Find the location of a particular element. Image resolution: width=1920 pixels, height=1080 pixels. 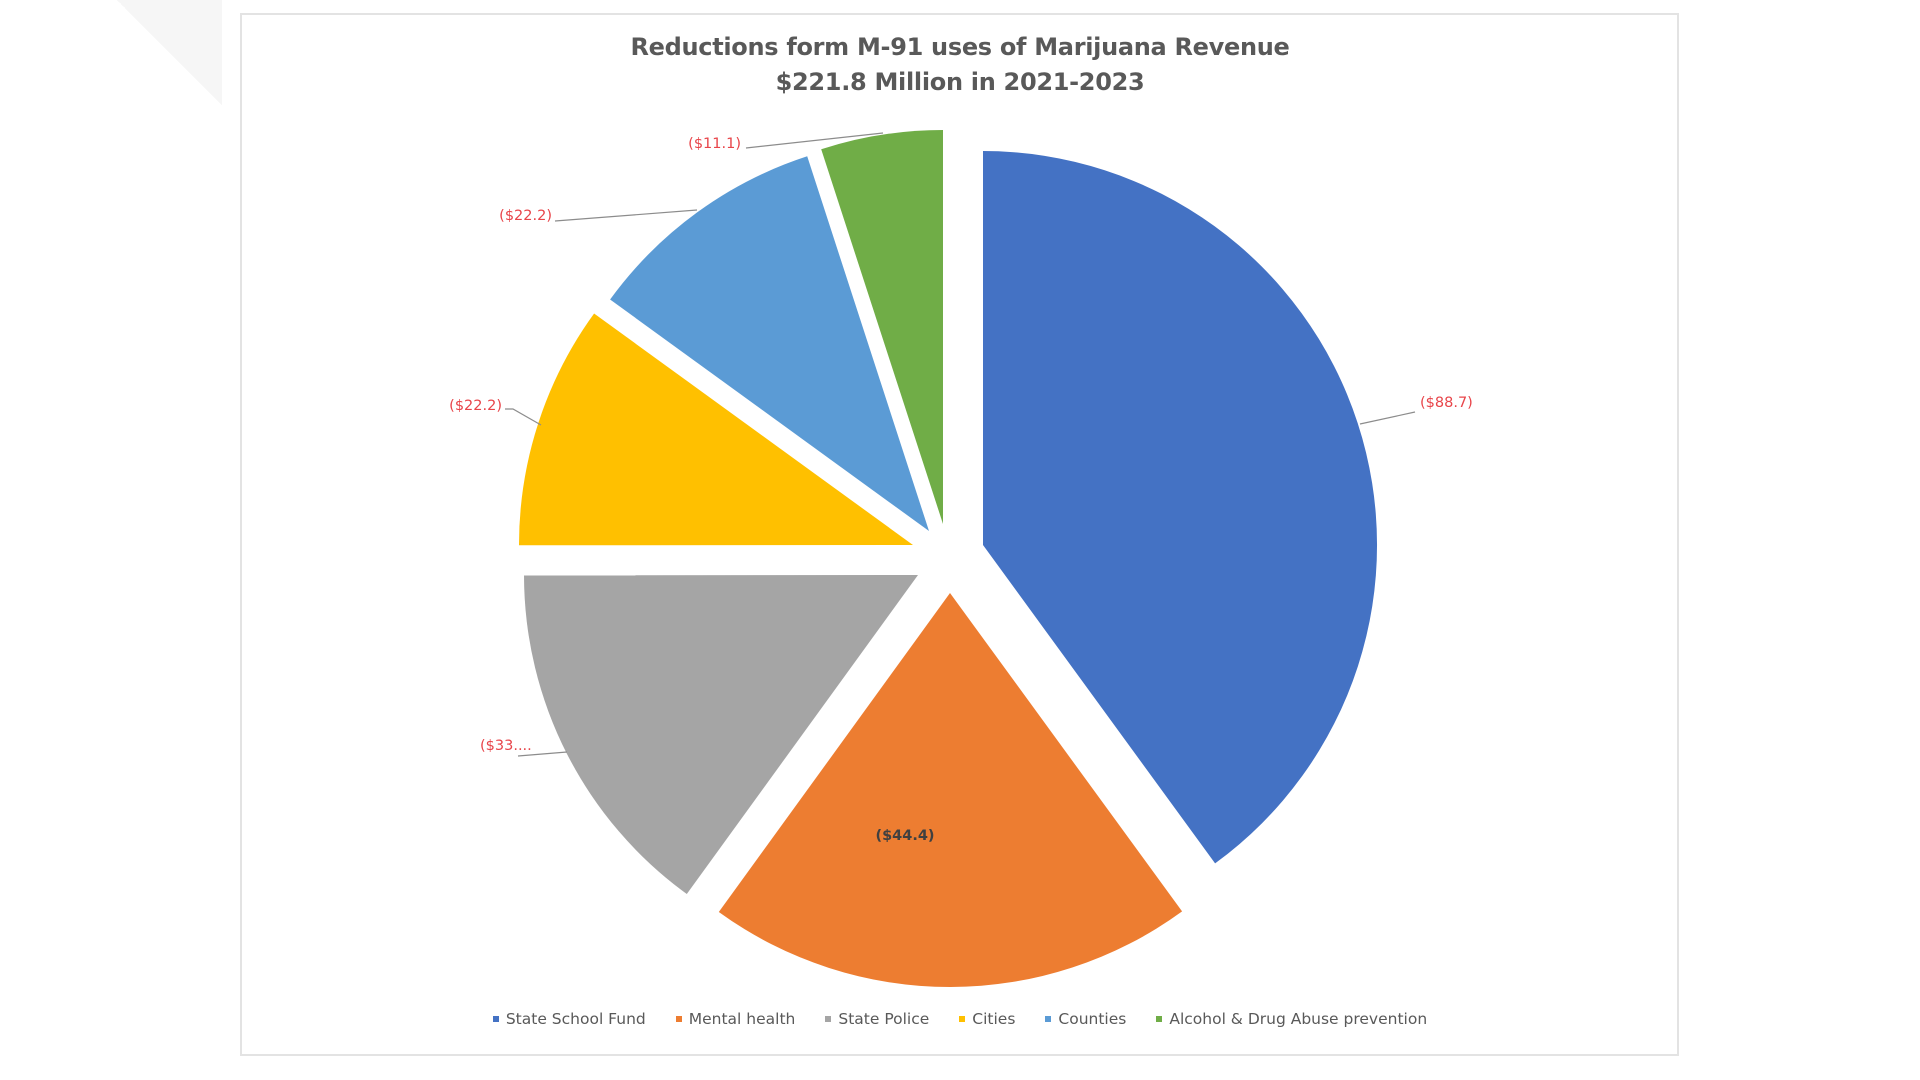

pie-slice-cities is located at coordinates (715, 429).